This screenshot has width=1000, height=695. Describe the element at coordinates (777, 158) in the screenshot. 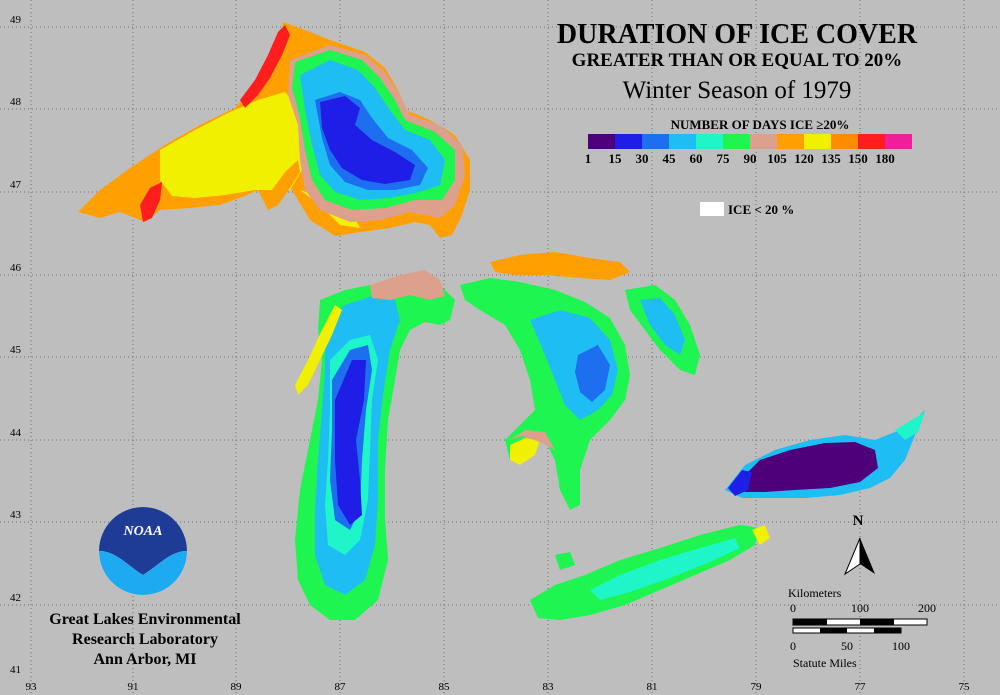

I see `legend-tick-label: 105` at that location.